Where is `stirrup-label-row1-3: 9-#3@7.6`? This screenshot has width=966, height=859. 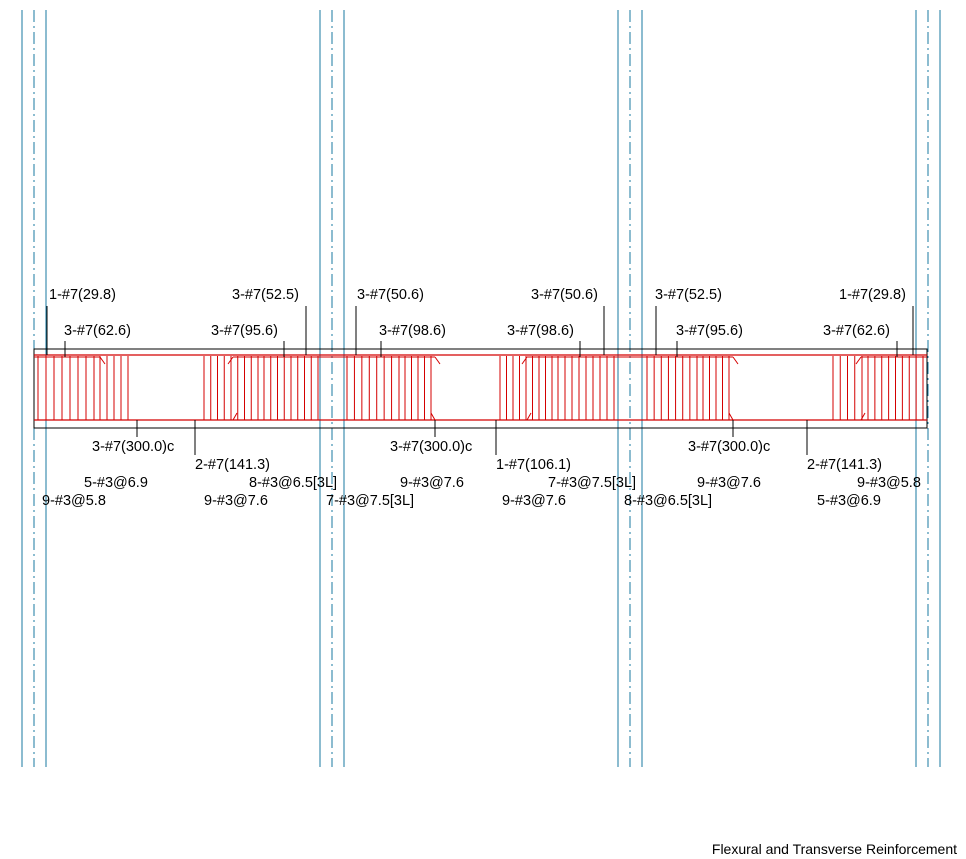 stirrup-label-row1-3: 9-#3@7.6 is located at coordinates (432, 483).